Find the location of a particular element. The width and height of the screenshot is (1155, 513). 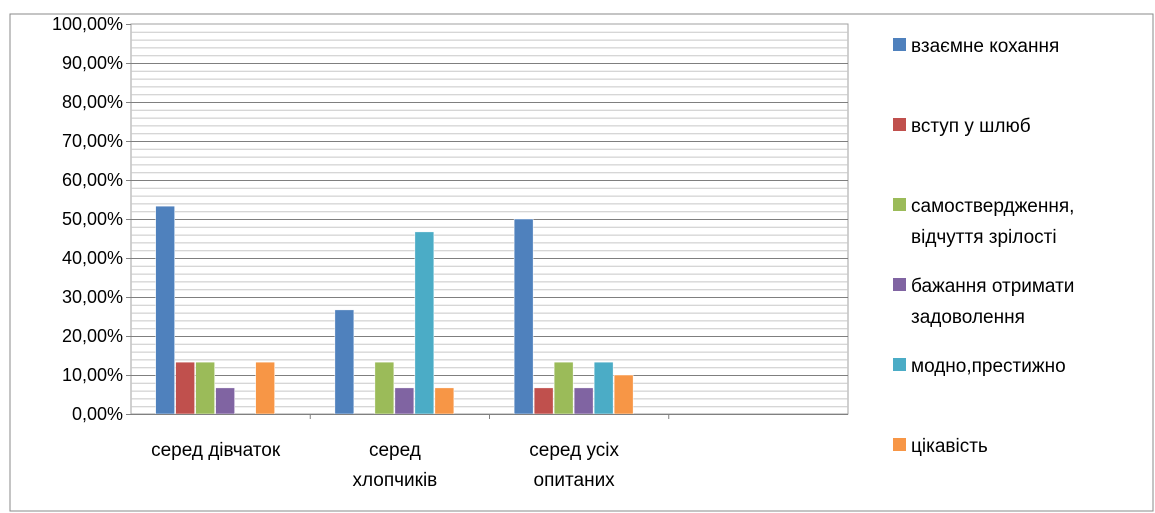

x-category-label: серед дівчаток is located at coordinates (216, 450).